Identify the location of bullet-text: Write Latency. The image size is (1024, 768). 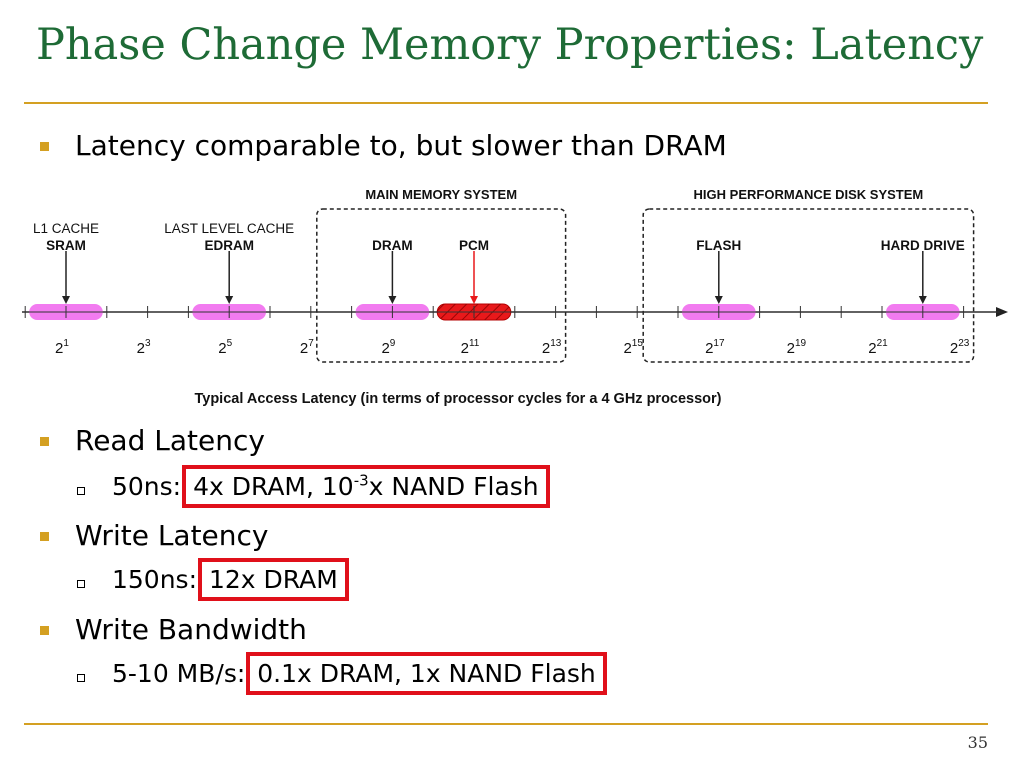
(172, 535).